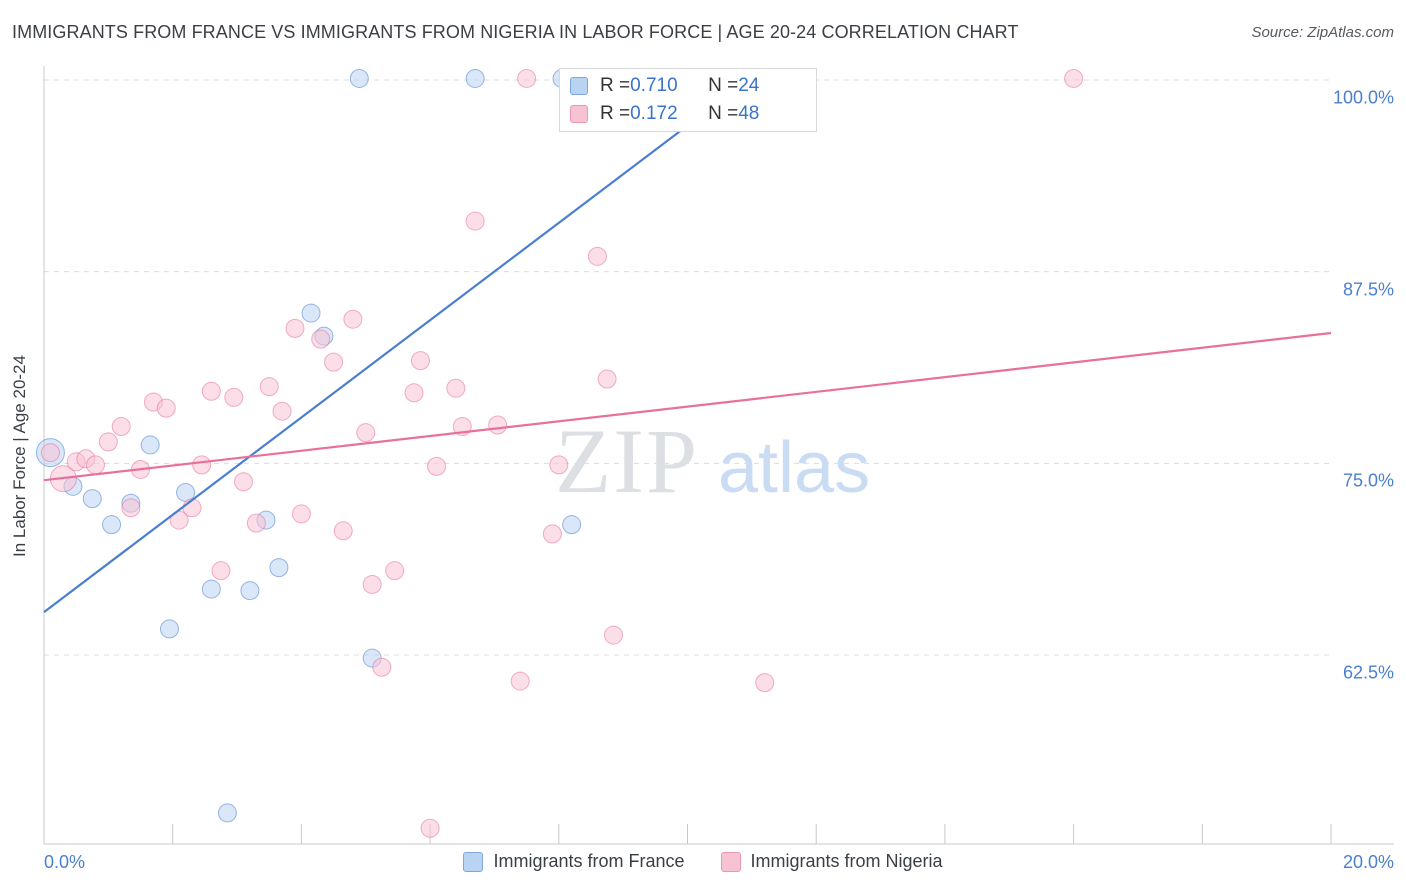 The width and height of the screenshot is (1406, 892). I want to click on legend-n-value: 48, so click(749, 113).